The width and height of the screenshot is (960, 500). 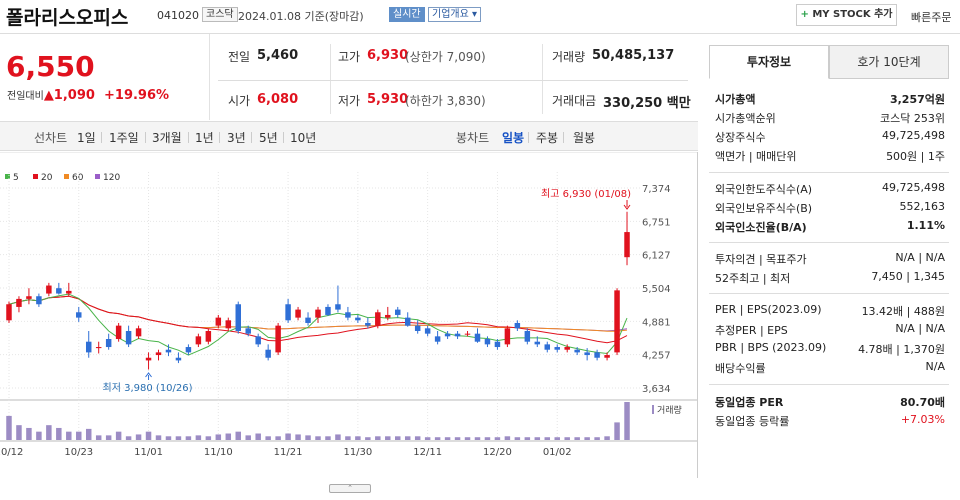 What do you see at coordinates (7, 176) in the screenshot?
I see `legend-swatch` at bounding box center [7, 176].